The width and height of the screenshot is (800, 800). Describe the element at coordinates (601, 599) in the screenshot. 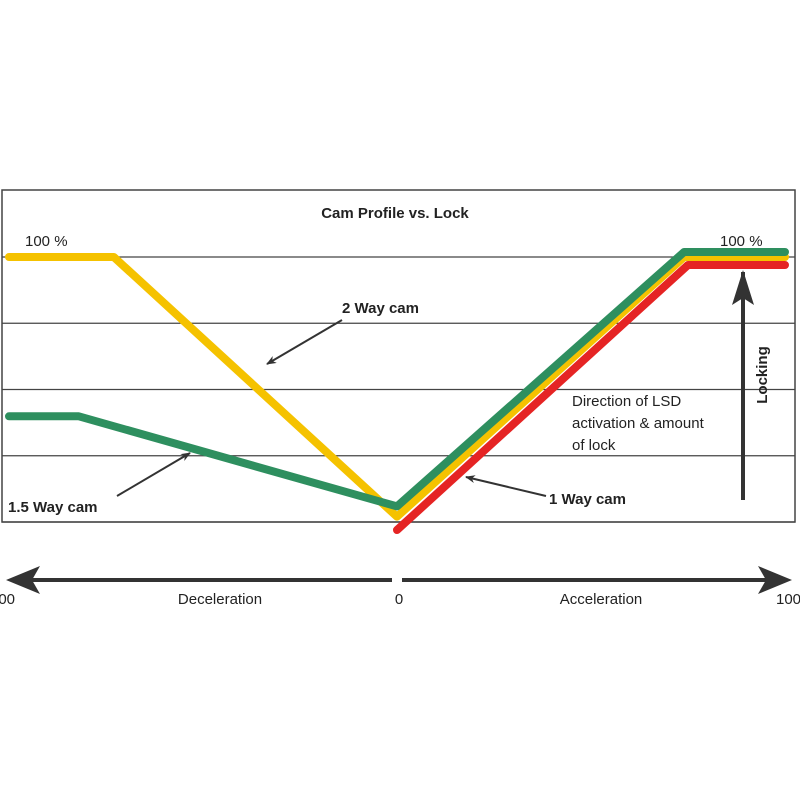

I see `acceleration-label: Acceleration` at that location.